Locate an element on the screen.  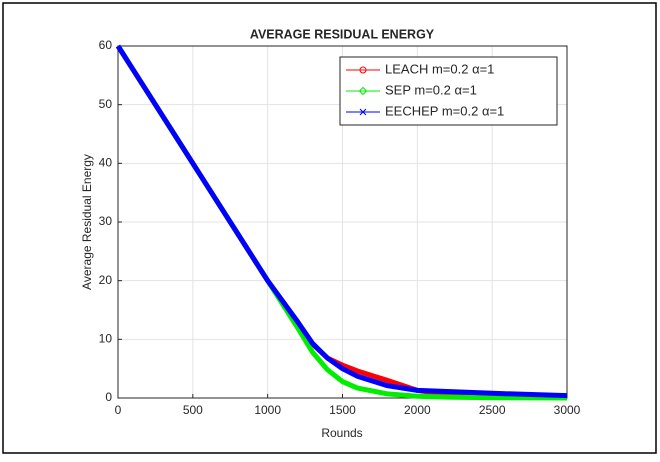
x-axis-label: Rounds is located at coordinates (341, 433).